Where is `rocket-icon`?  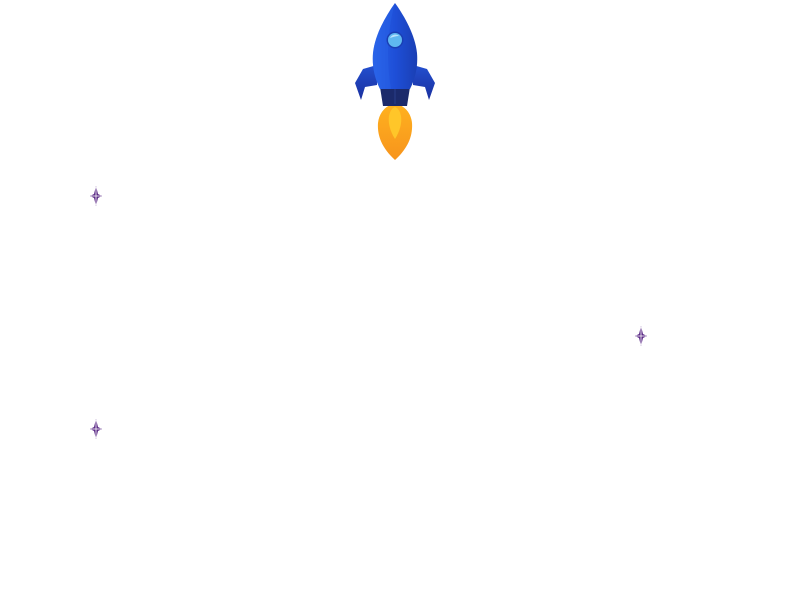 rocket-icon is located at coordinates (395, 81).